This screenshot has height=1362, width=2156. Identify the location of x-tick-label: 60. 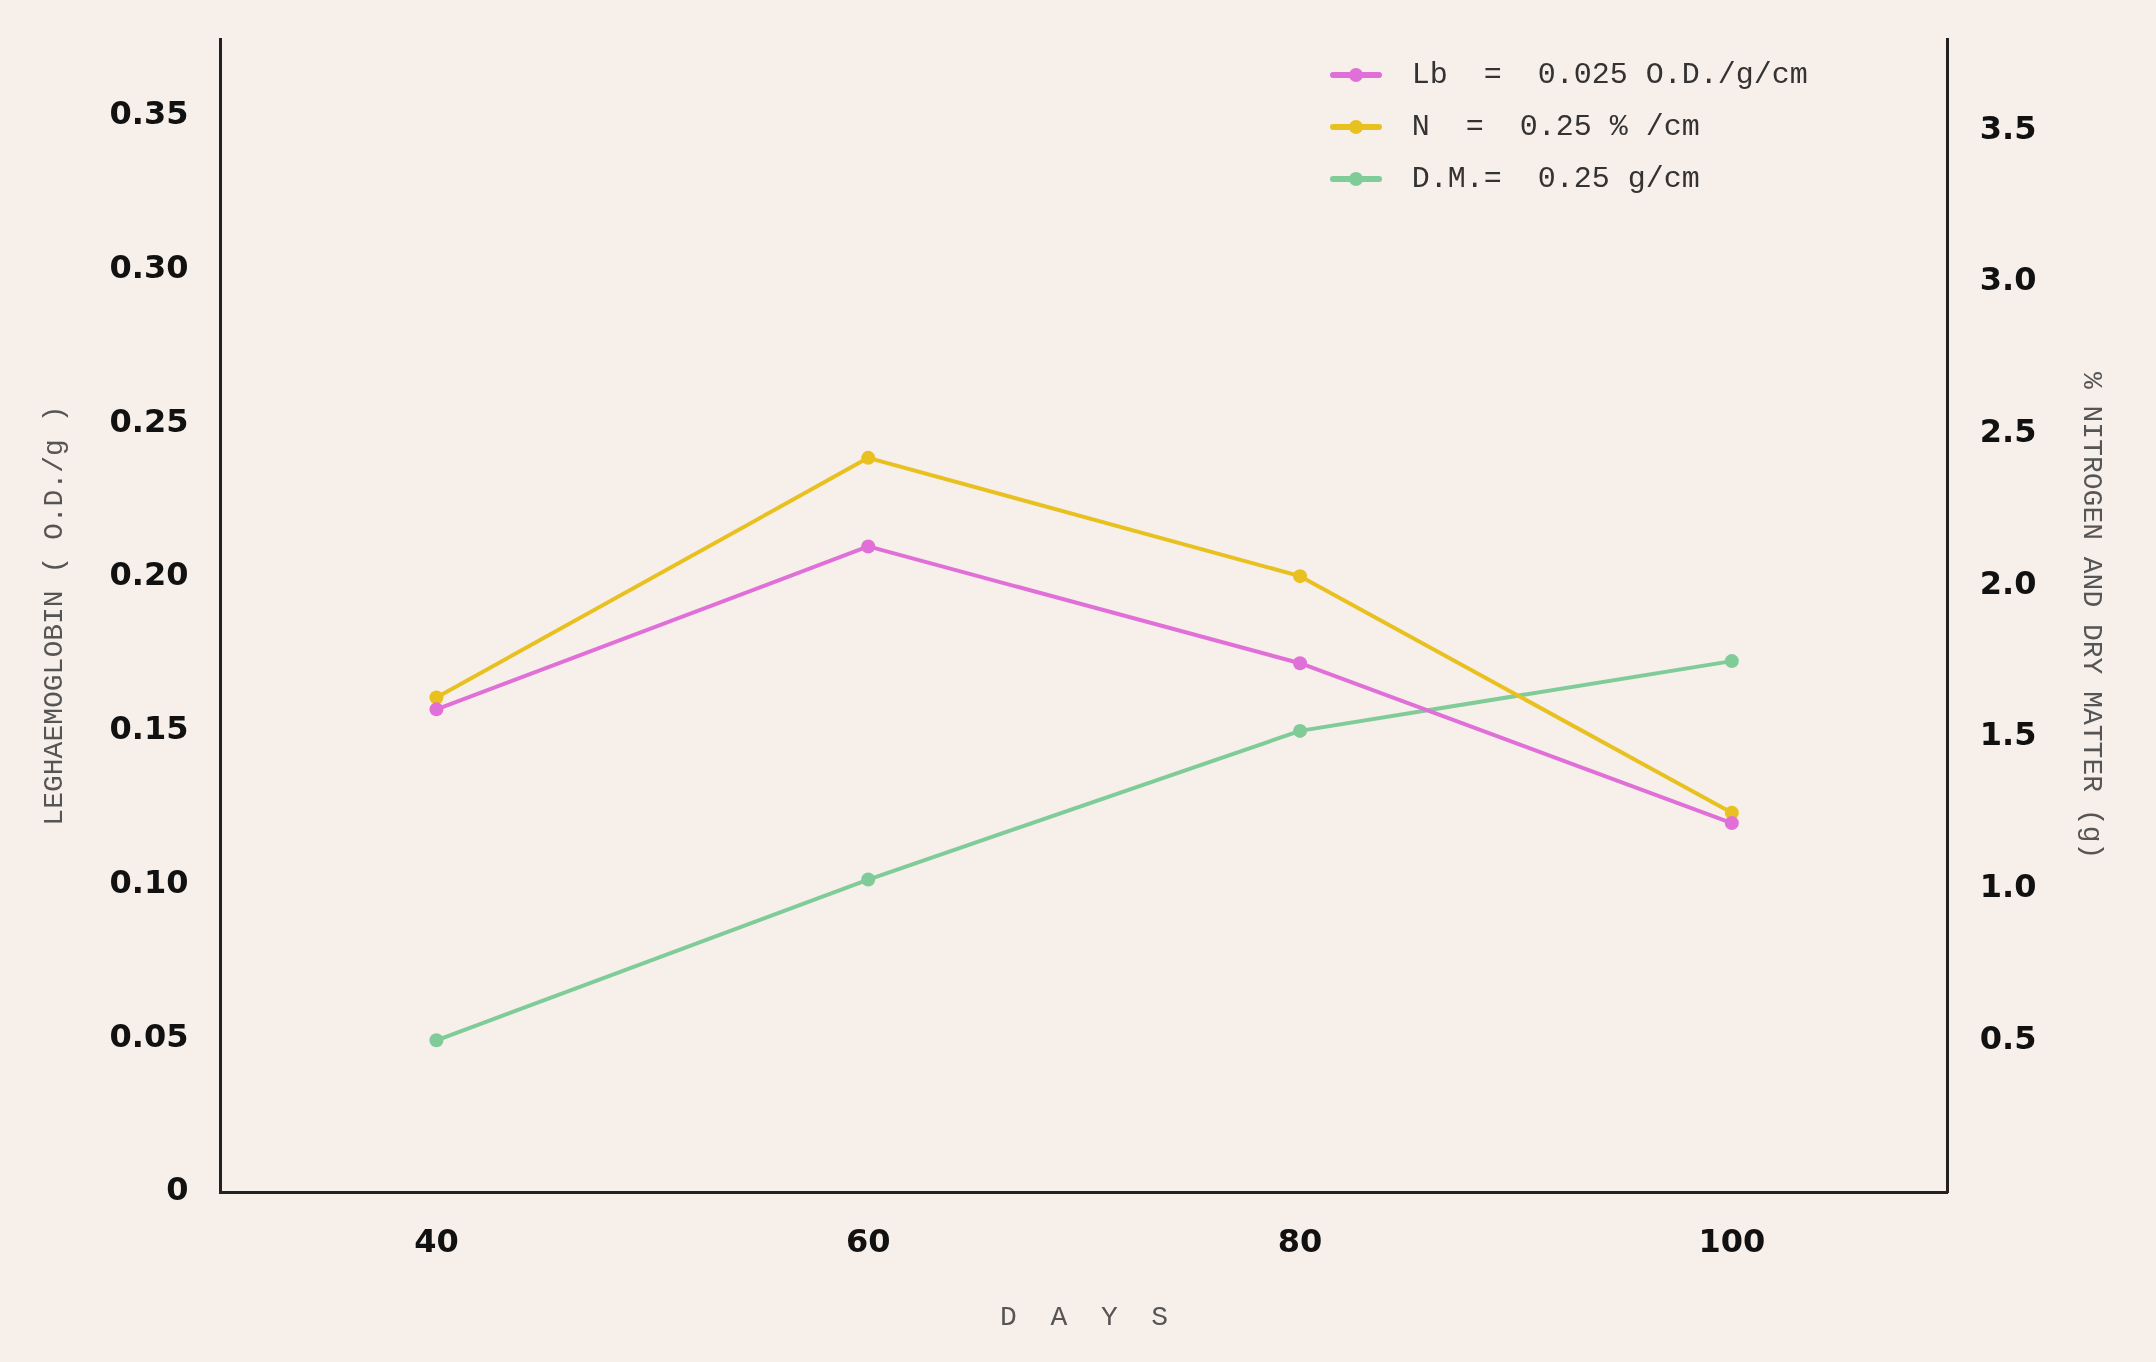
(868, 1240).